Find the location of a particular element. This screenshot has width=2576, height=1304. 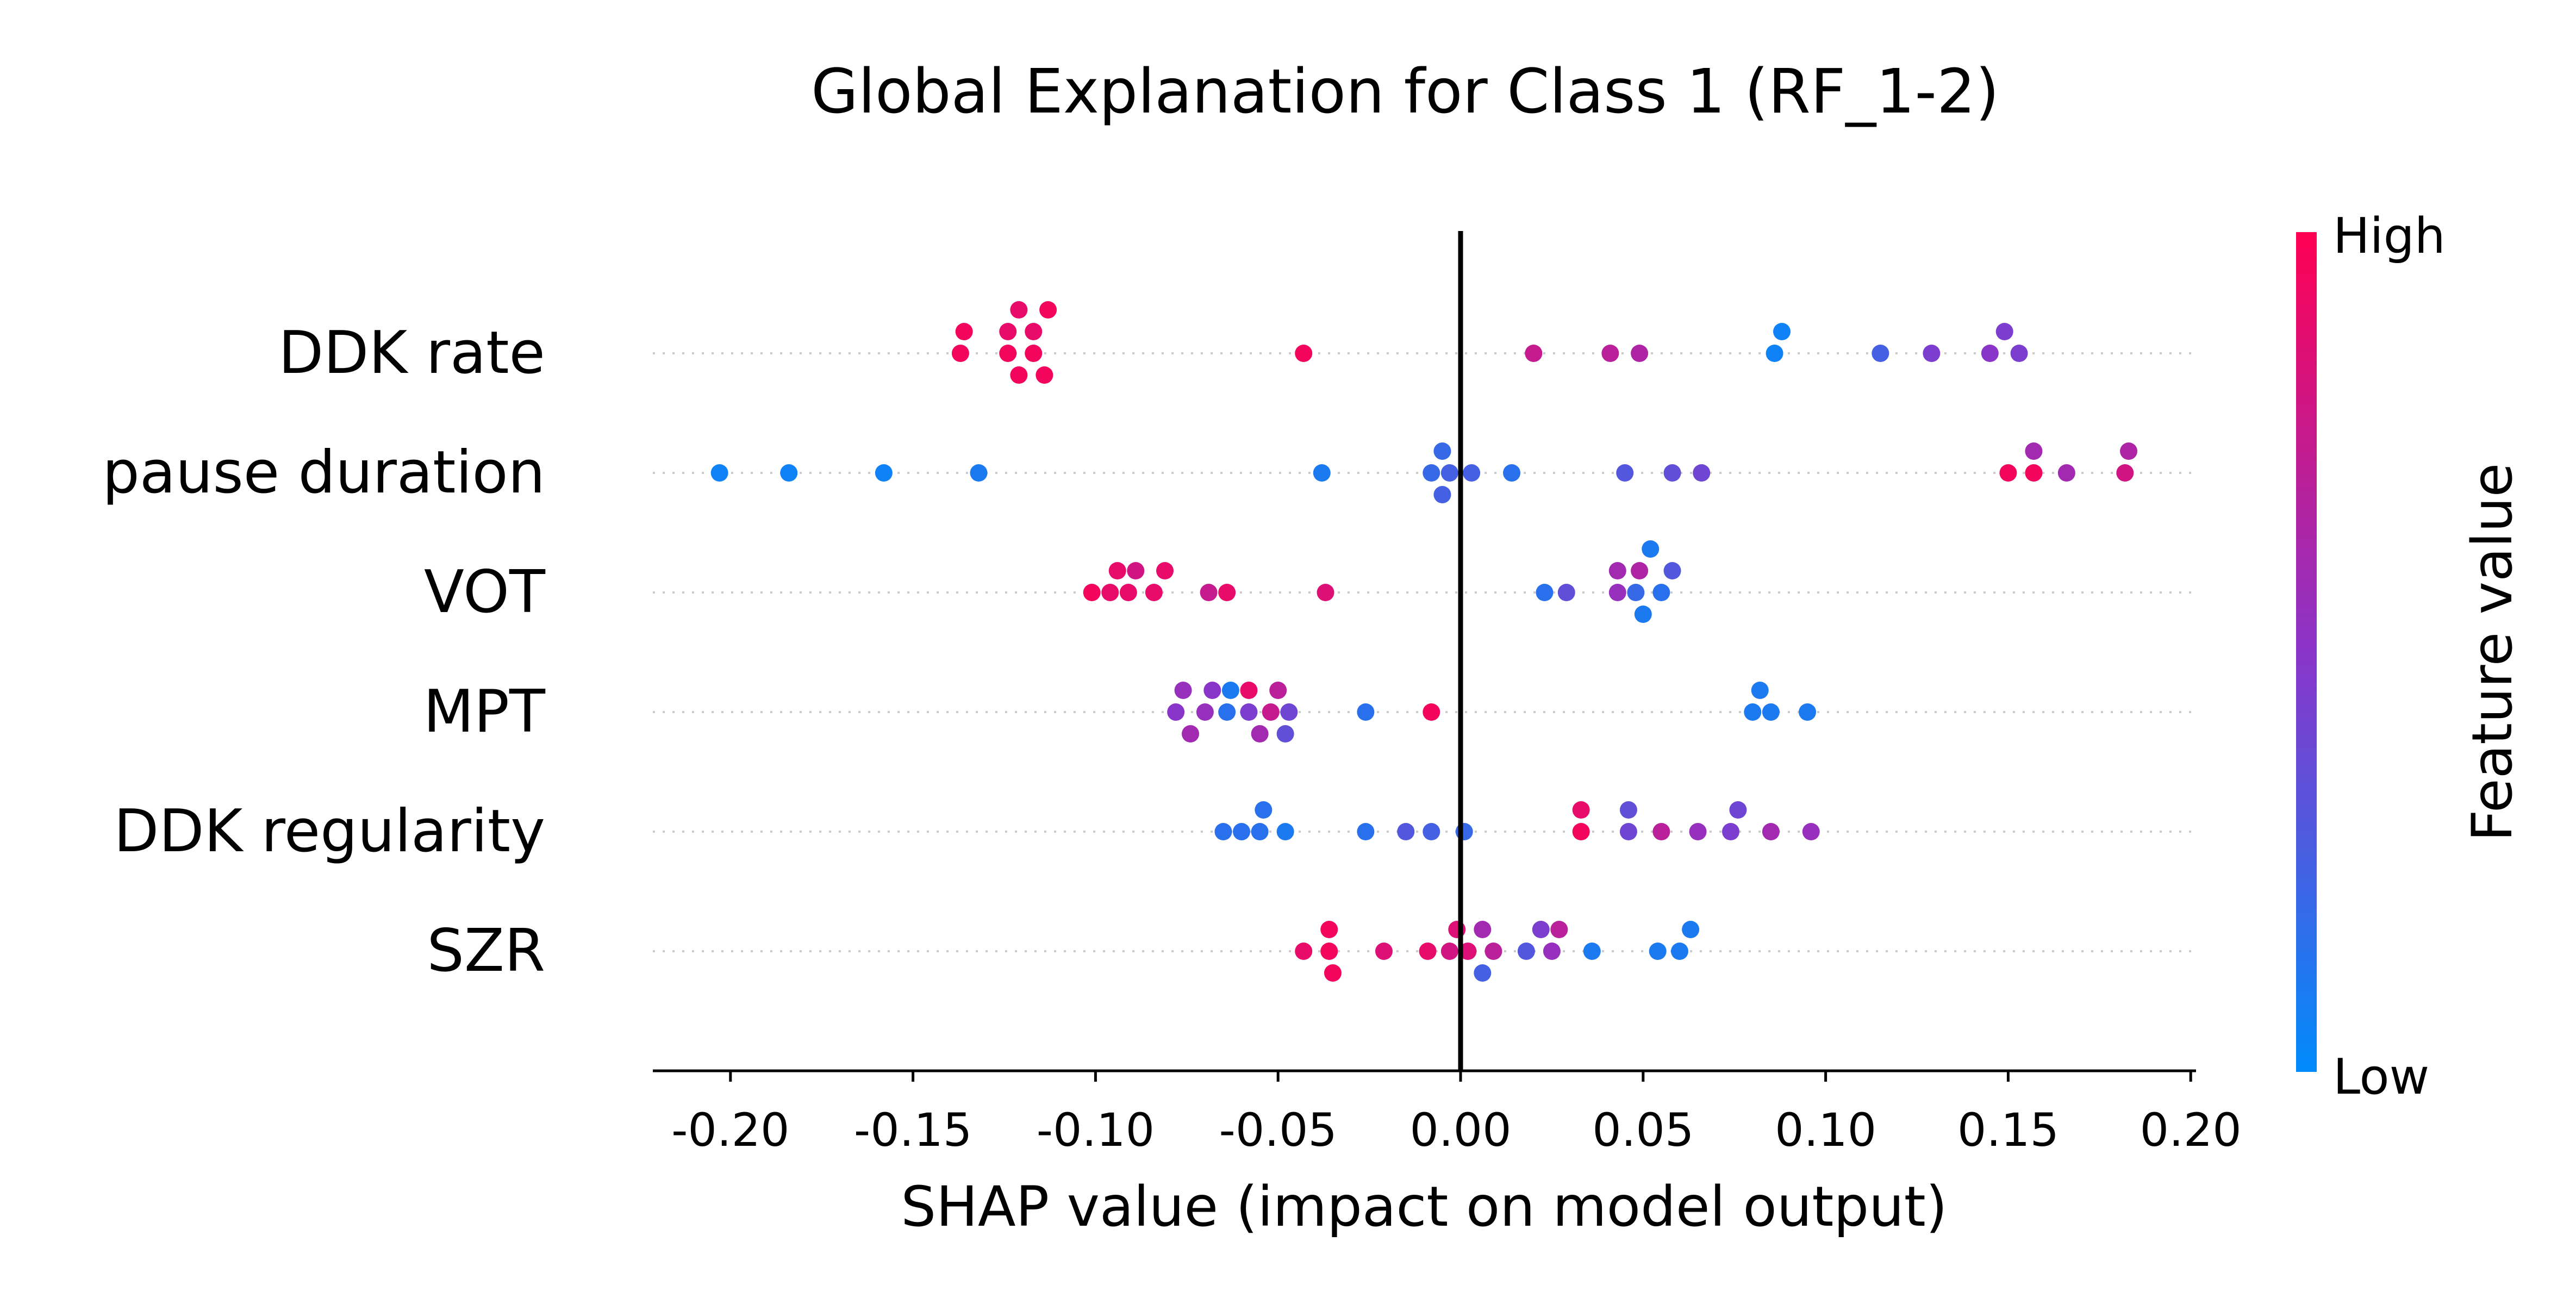

x-axis-ticks: -0.20 -0.15 -0.10 -0.05 0.00 0.05 0.10 0.15 0.20 is located at coordinates (1456, 1114).